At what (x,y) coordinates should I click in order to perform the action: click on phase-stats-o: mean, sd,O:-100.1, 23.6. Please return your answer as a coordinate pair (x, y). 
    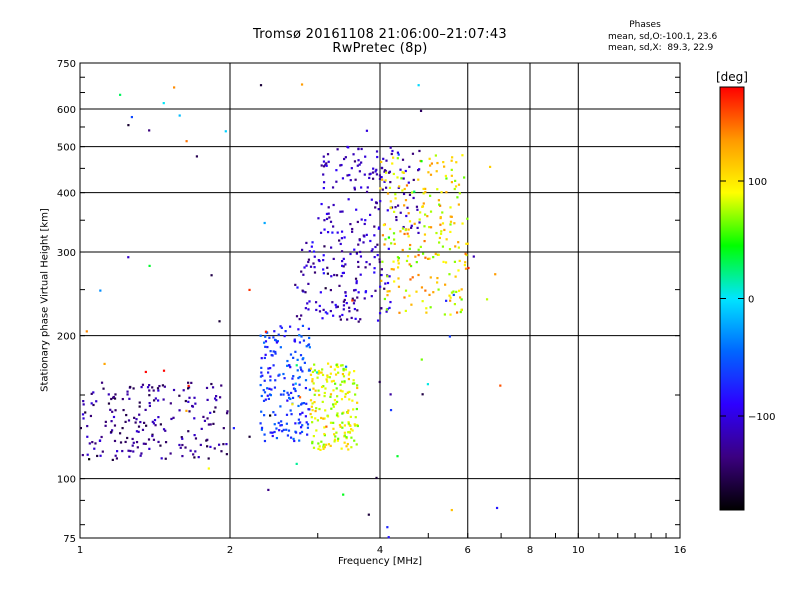
    Looking at the image, I should click on (663, 37).